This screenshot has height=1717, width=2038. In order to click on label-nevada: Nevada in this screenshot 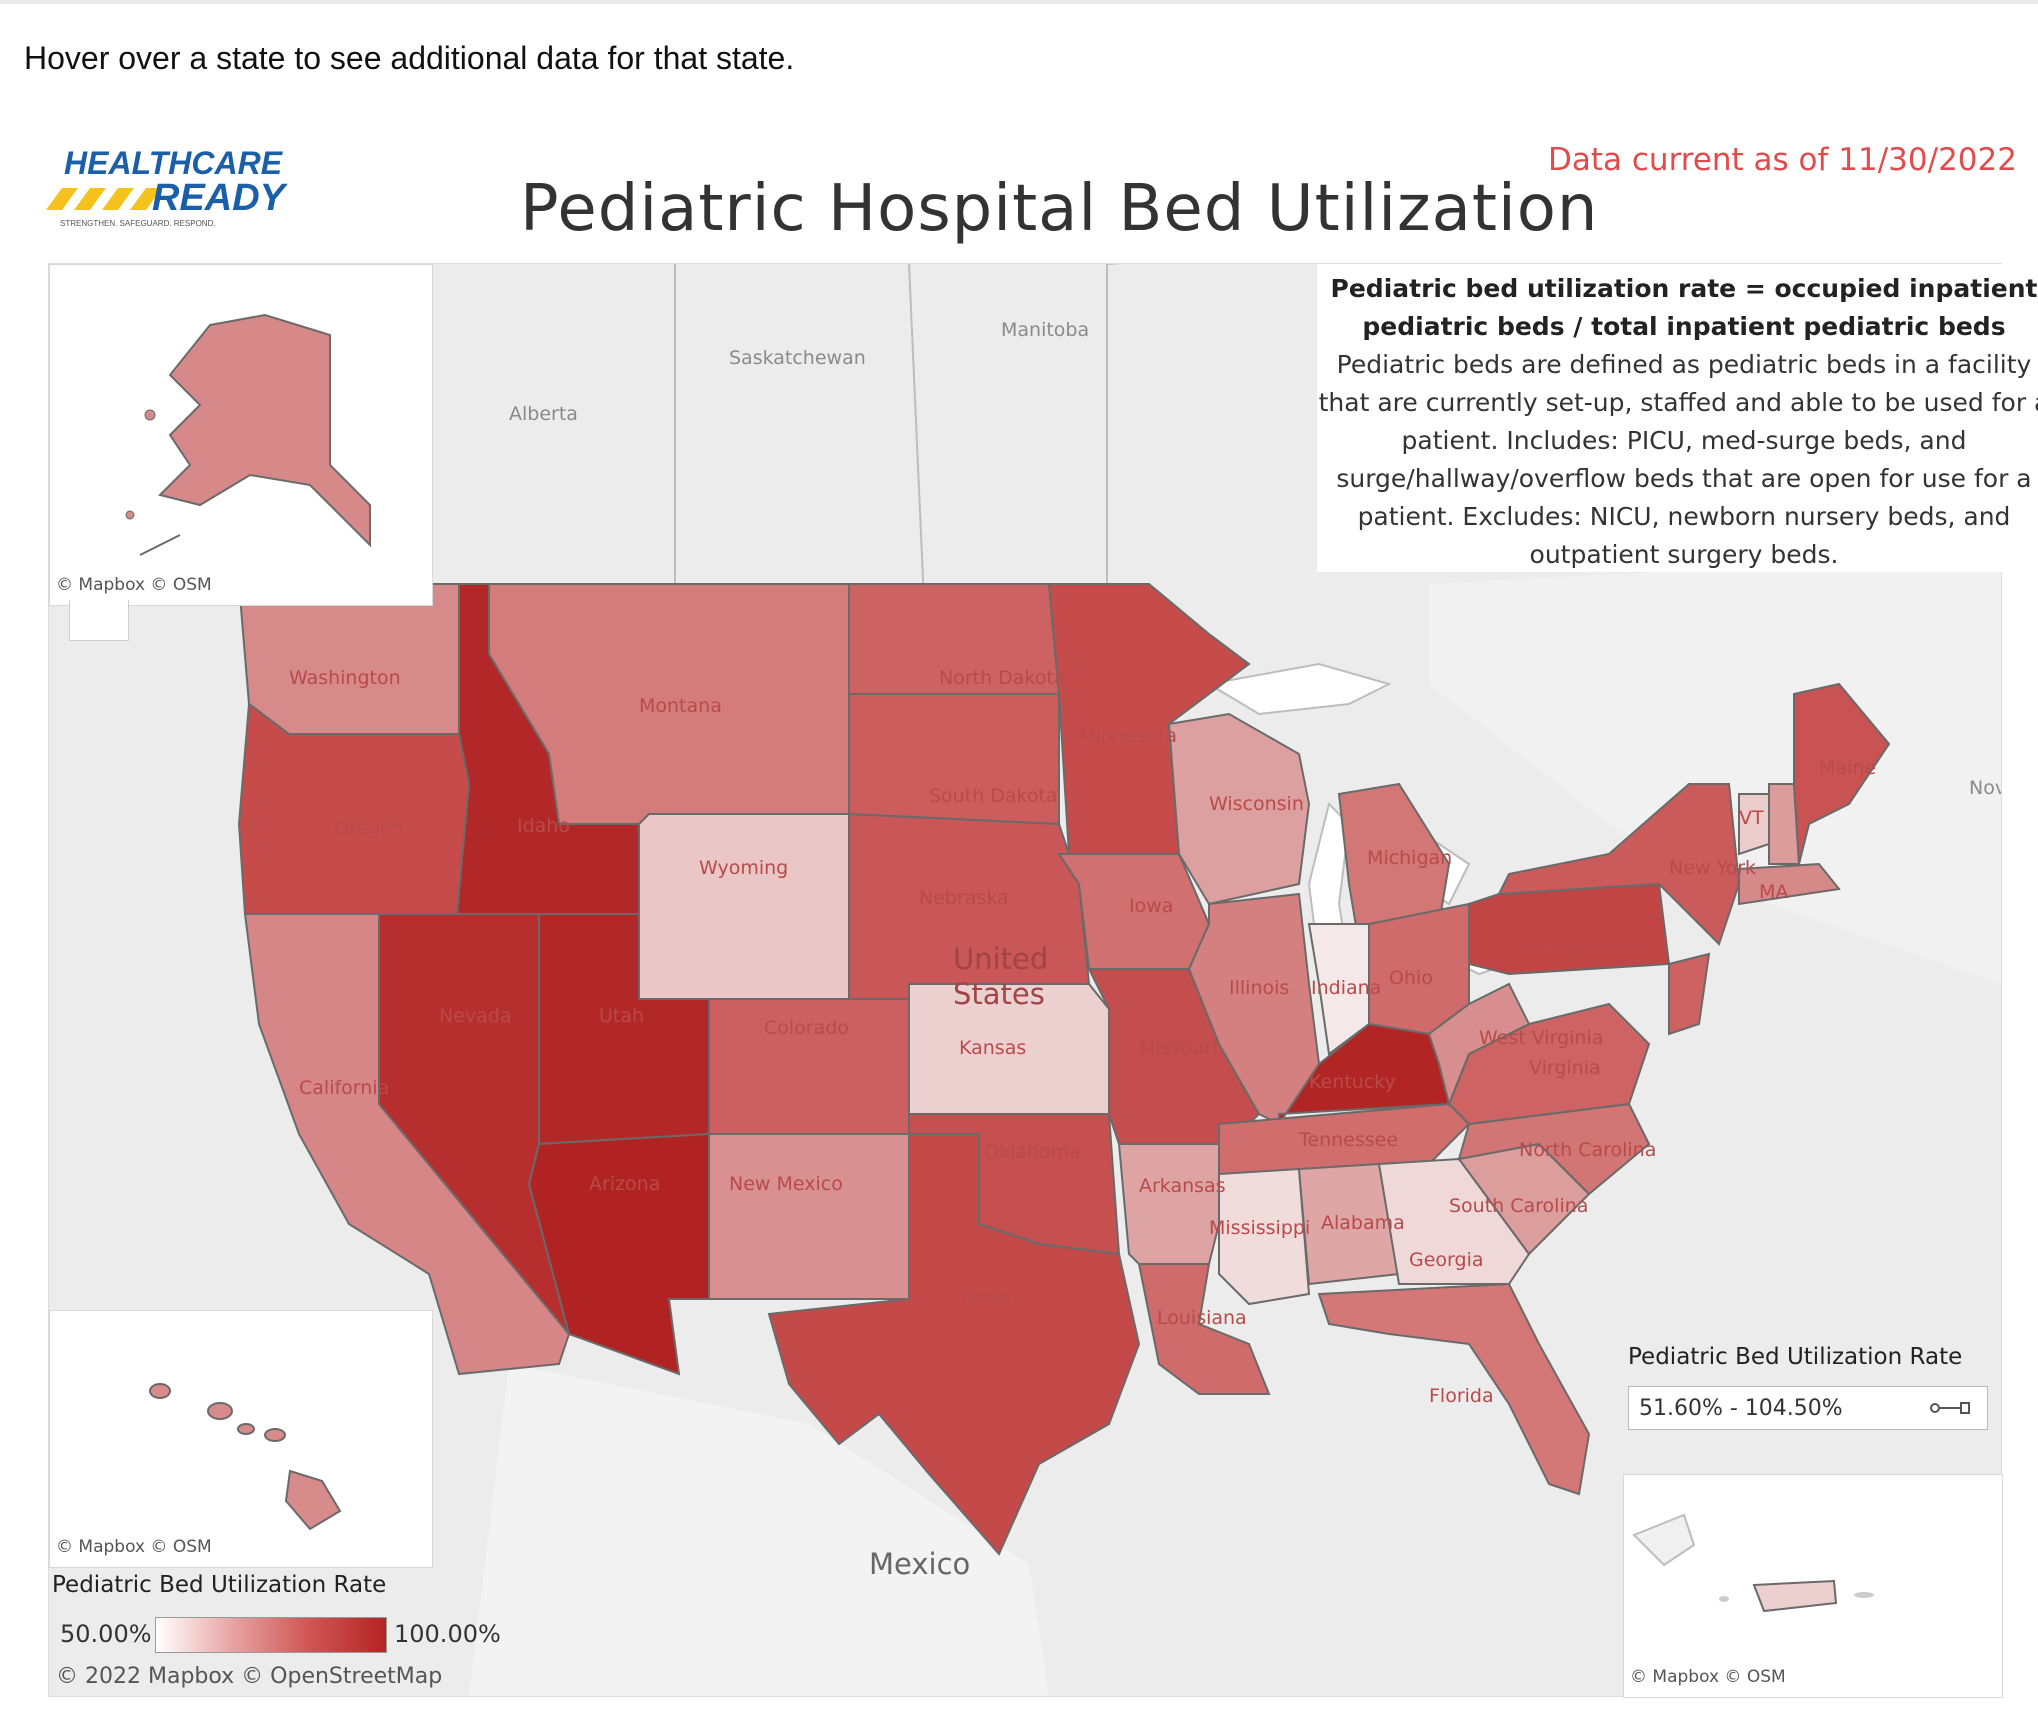, I will do `click(475, 1016)`.